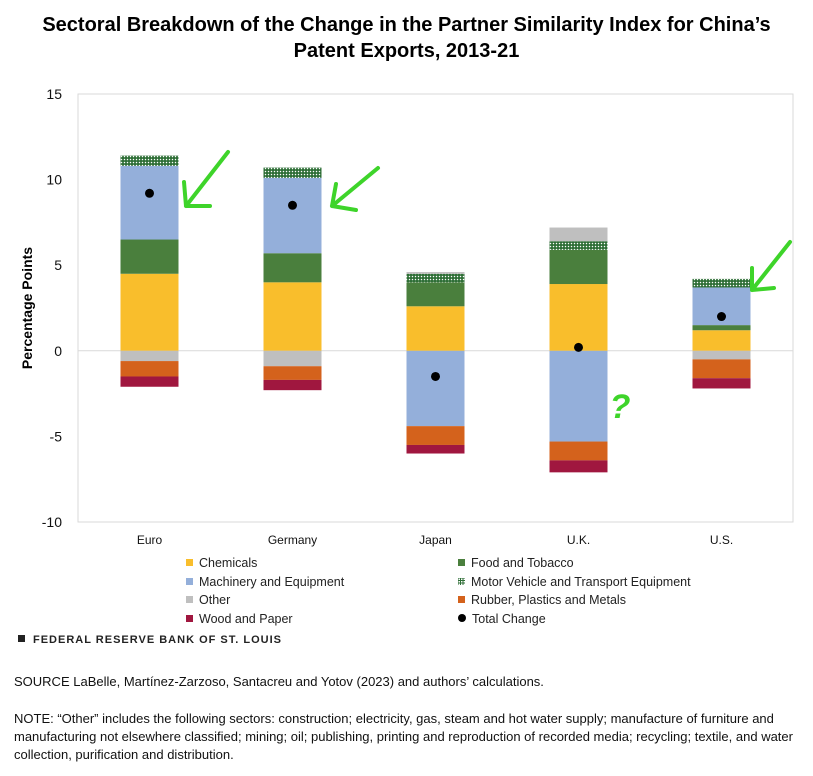 The height and width of the screenshot is (776, 813). What do you see at coordinates (58, 265) in the screenshot?
I see `y-tick-label: 5` at bounding box center [58, 265].